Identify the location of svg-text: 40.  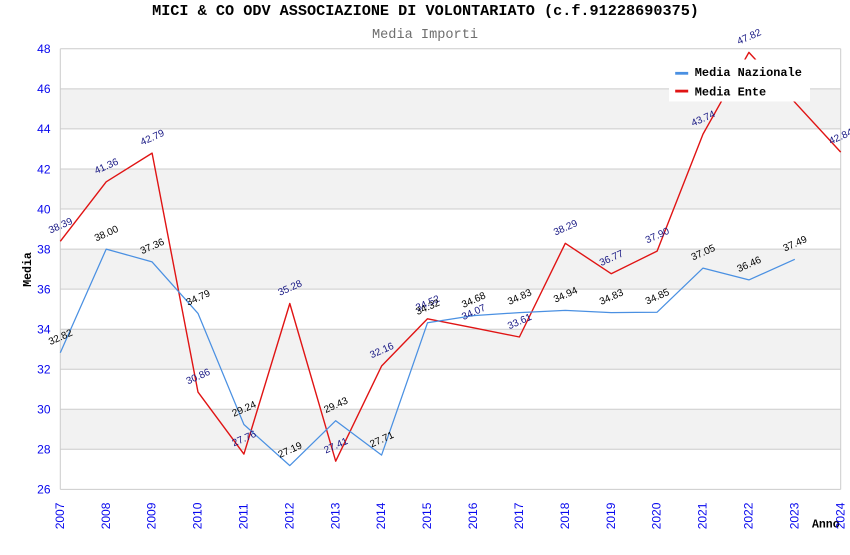
(44, 209).